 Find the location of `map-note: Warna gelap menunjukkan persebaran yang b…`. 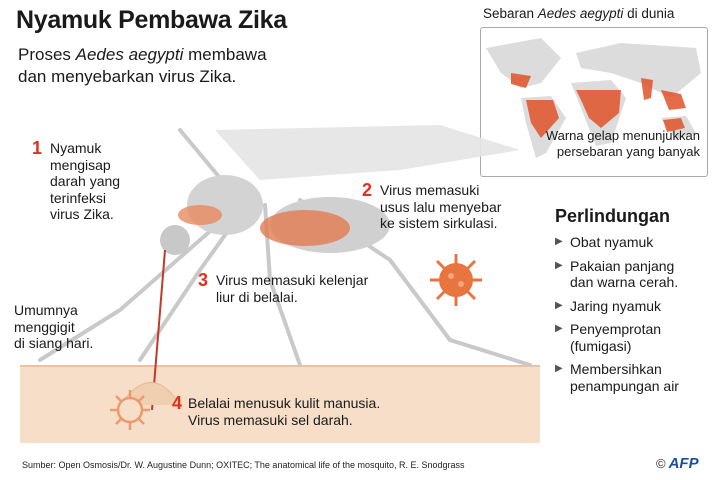

map-note: Warna gelap menunjukkan persebaran yang b… is located at coordinates (622, 143).